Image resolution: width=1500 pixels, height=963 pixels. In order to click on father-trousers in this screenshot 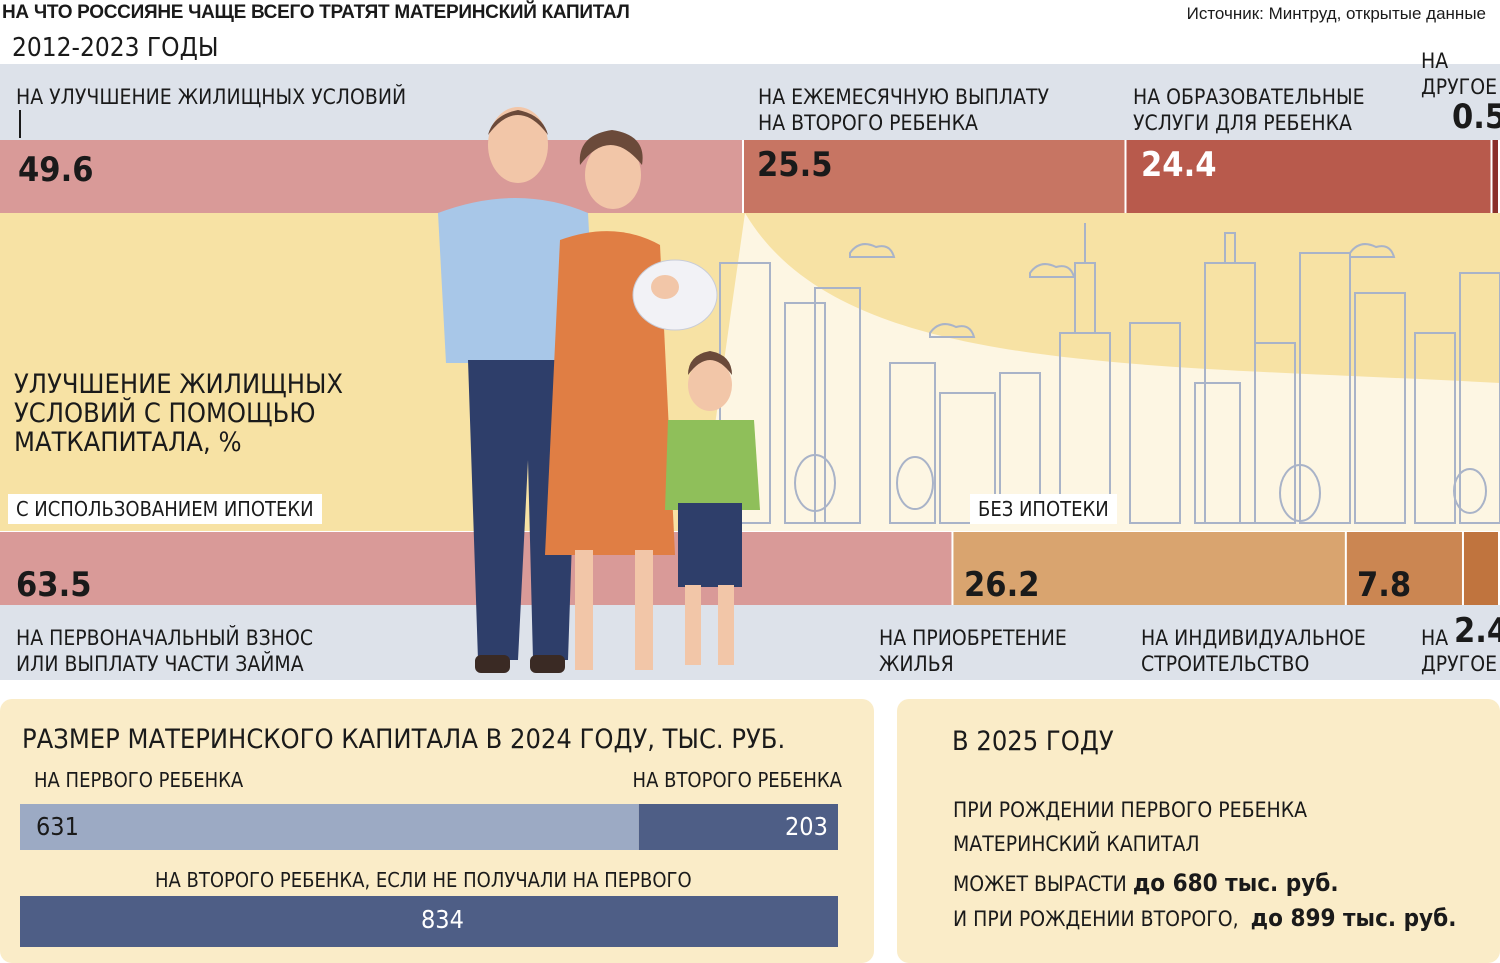, I will do `click(523, 510)`.